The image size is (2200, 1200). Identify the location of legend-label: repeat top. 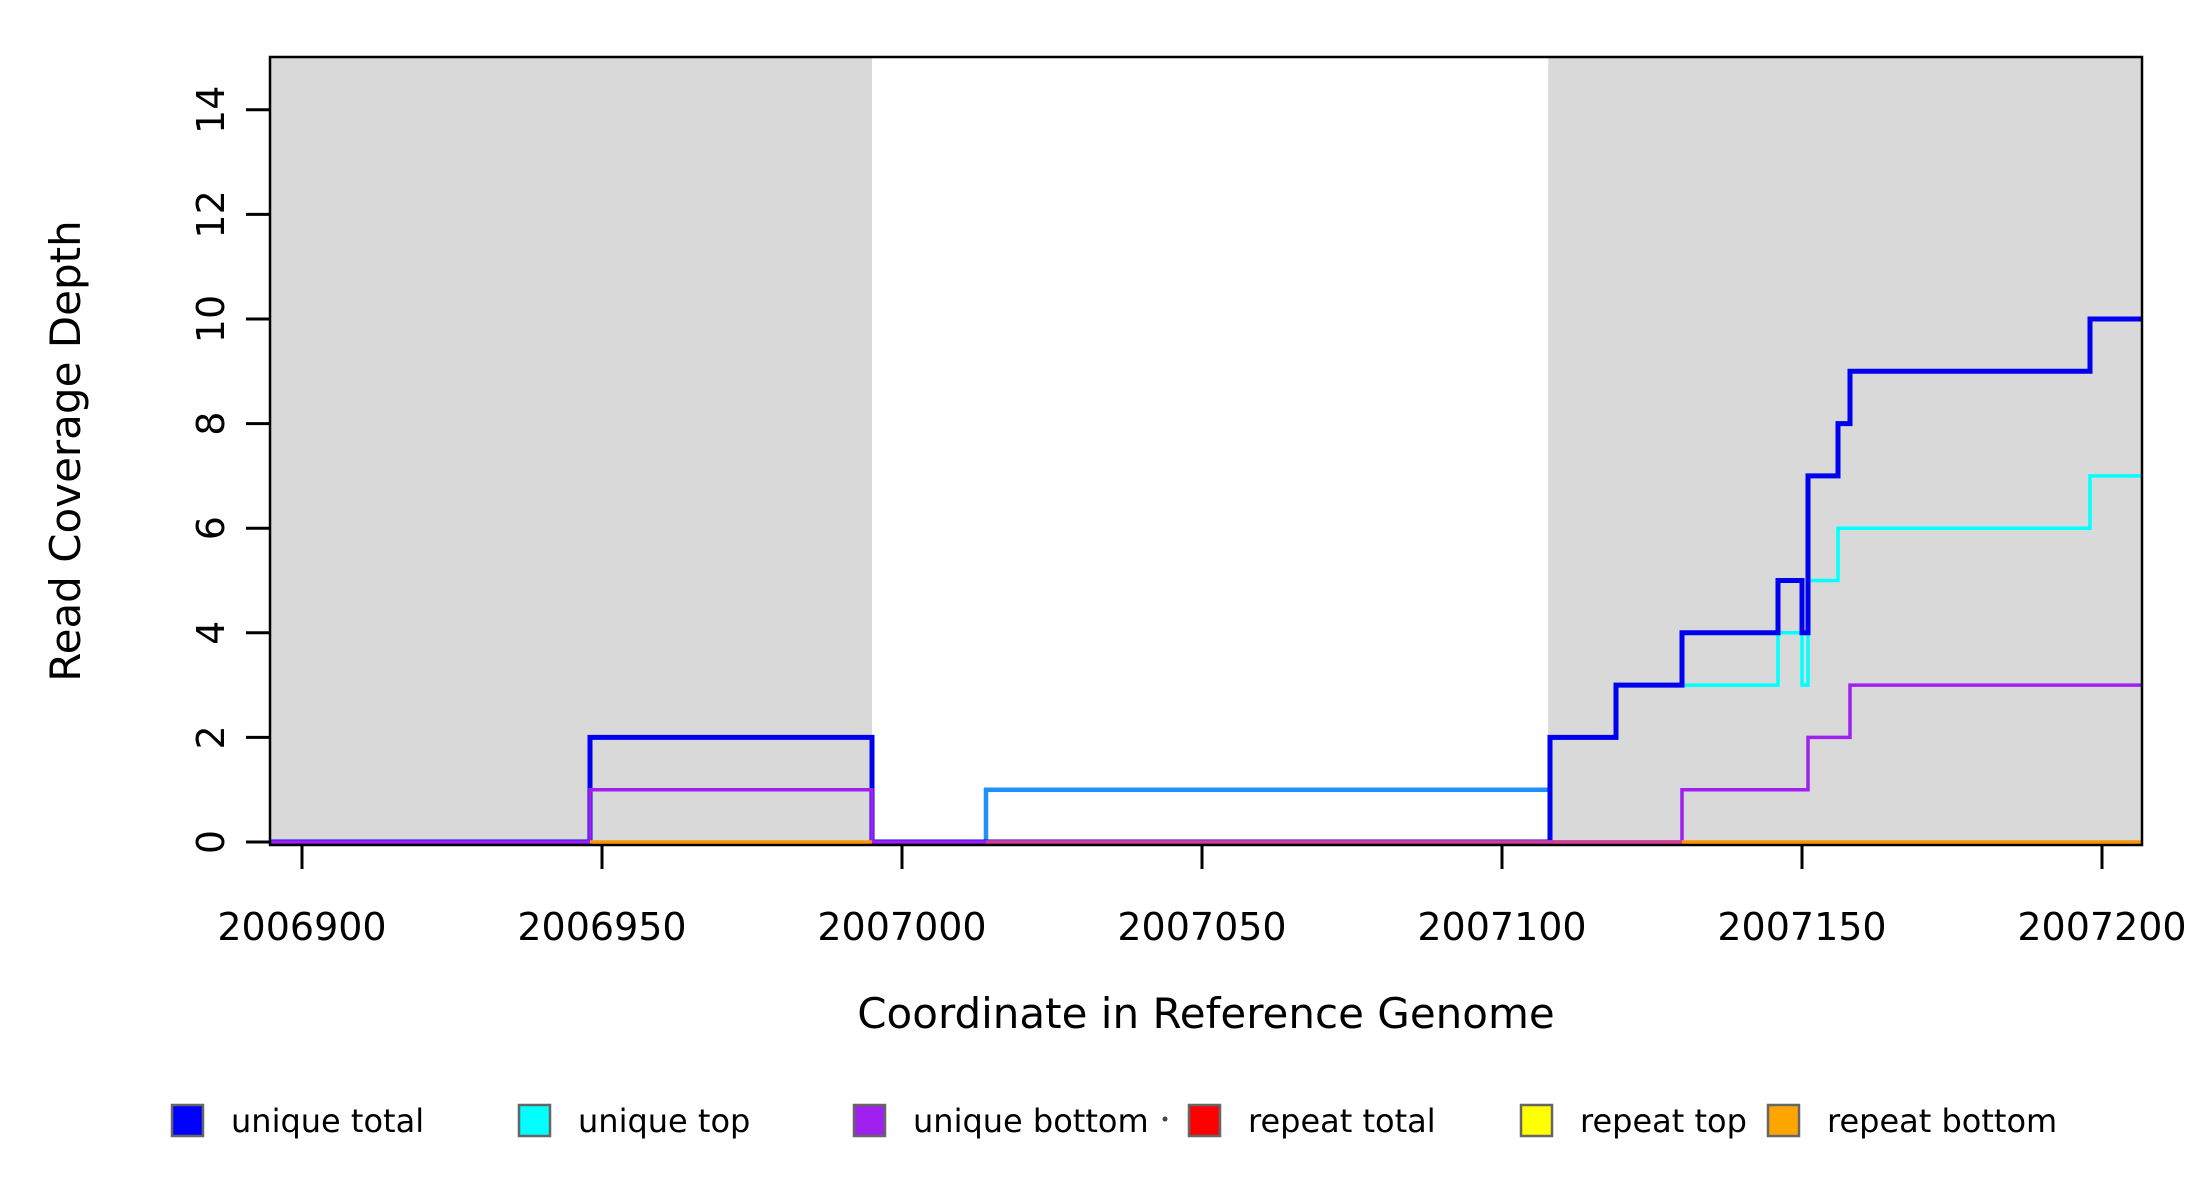
(1663, 1121).